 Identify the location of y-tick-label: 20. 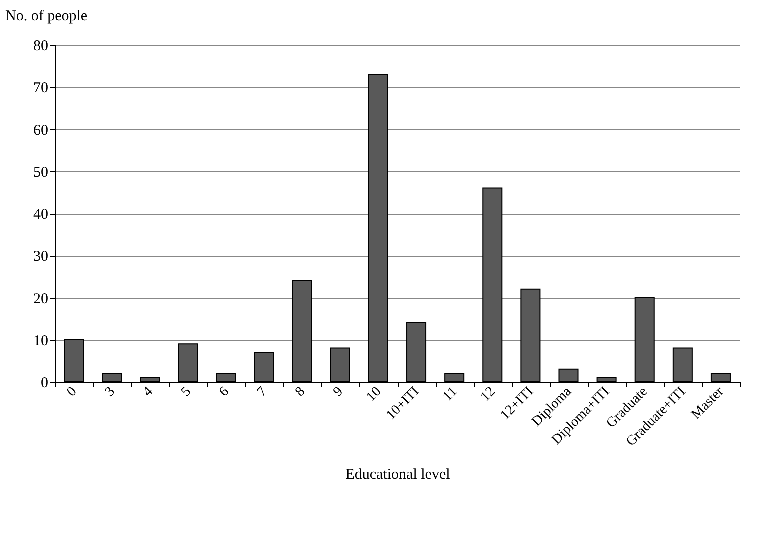
(41, 299).